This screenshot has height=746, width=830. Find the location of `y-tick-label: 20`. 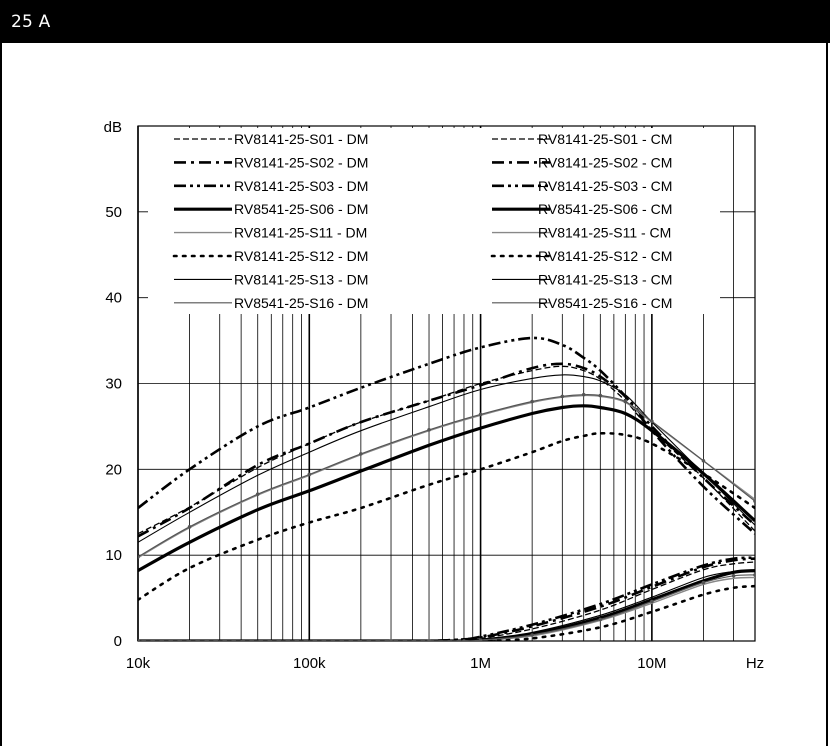

y-tick-label: 20 is located at coordinates (113, 469).